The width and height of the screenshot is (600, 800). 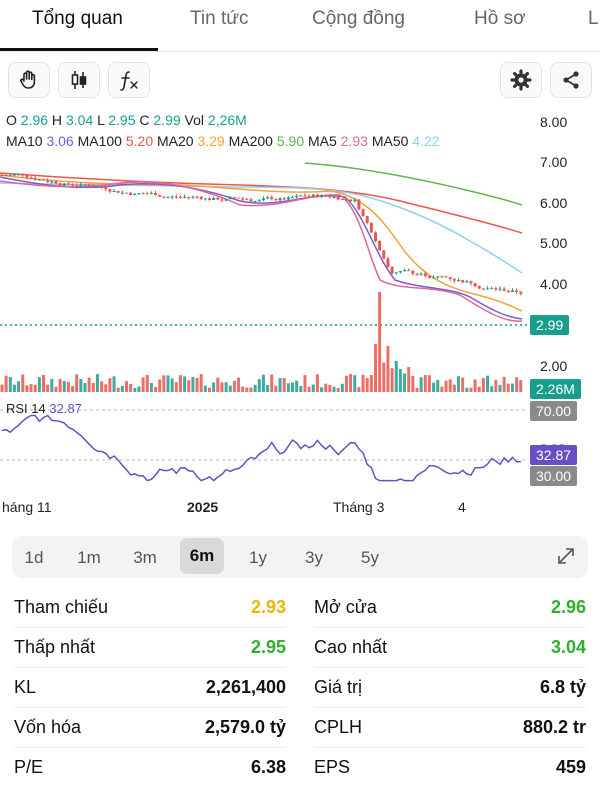 I want to click on tab-community: Cộng đồng, so click(x=358, y=18).